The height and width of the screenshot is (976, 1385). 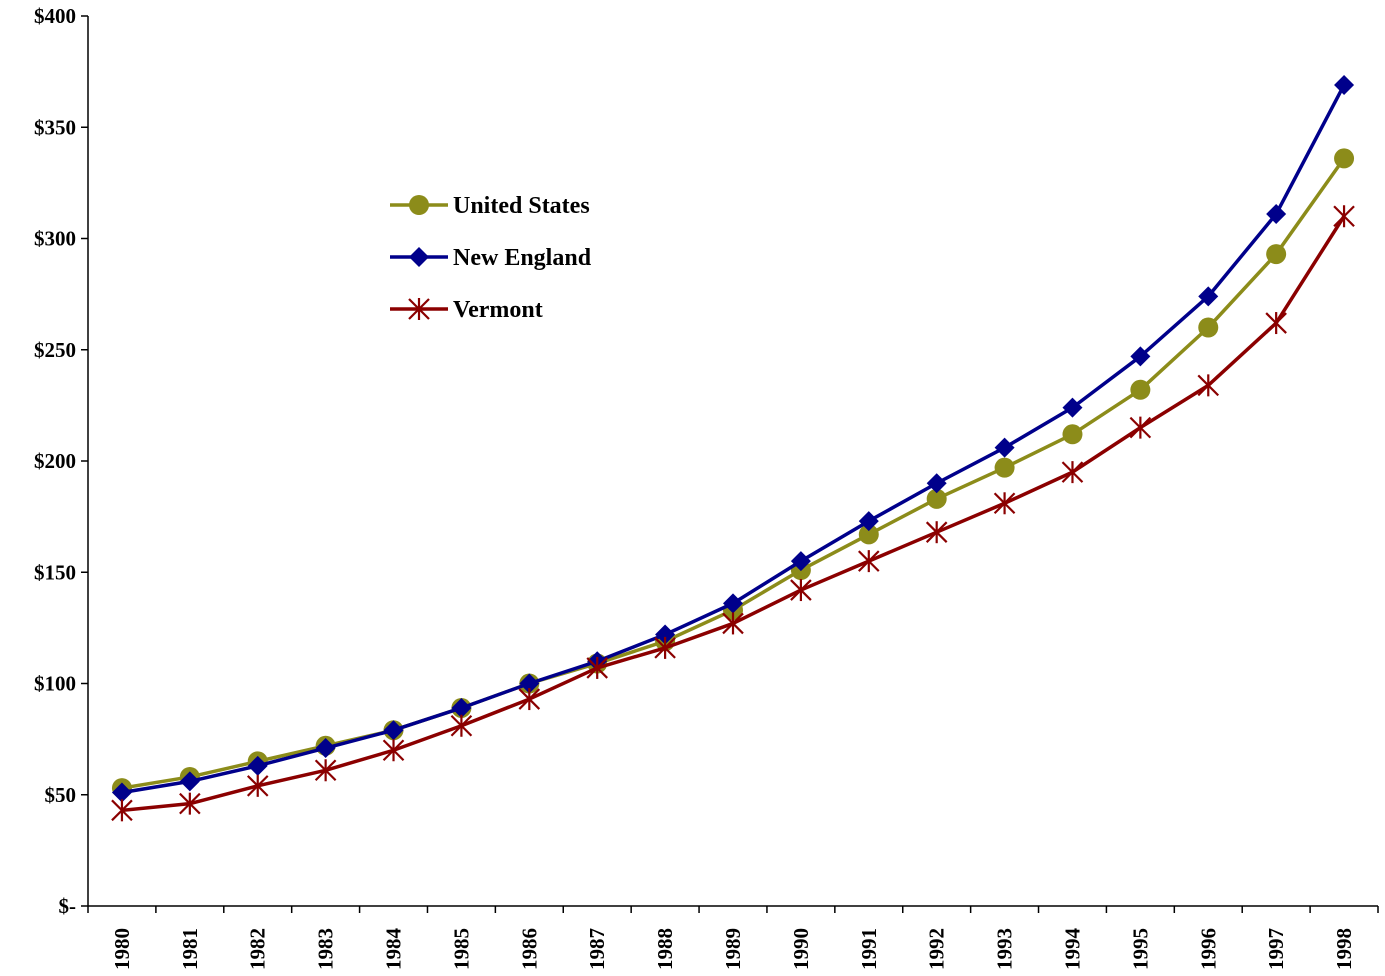 I want to click on x-tick-label: 1997, so click(x=1276, y=949).